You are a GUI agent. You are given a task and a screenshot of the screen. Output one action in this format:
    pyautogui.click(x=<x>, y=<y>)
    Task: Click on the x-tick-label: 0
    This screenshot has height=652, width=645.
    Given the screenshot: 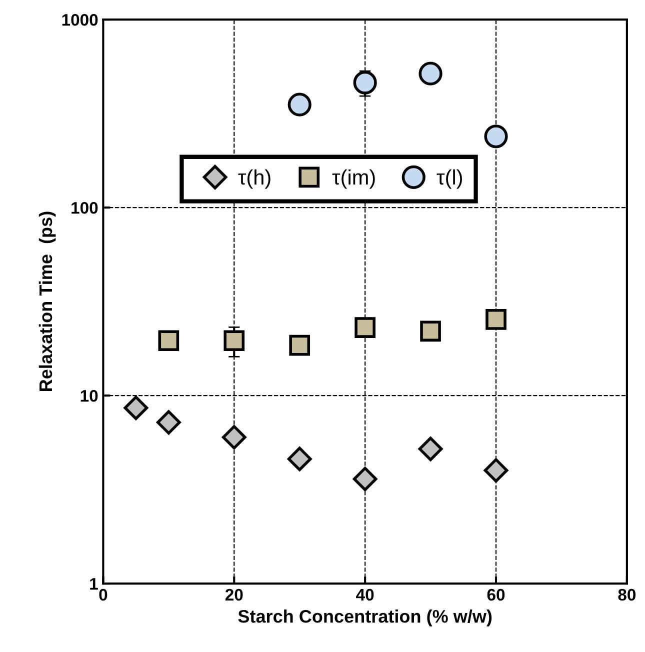 What is the action you would take?
    pyautogui.click(x=103, y=594)
    